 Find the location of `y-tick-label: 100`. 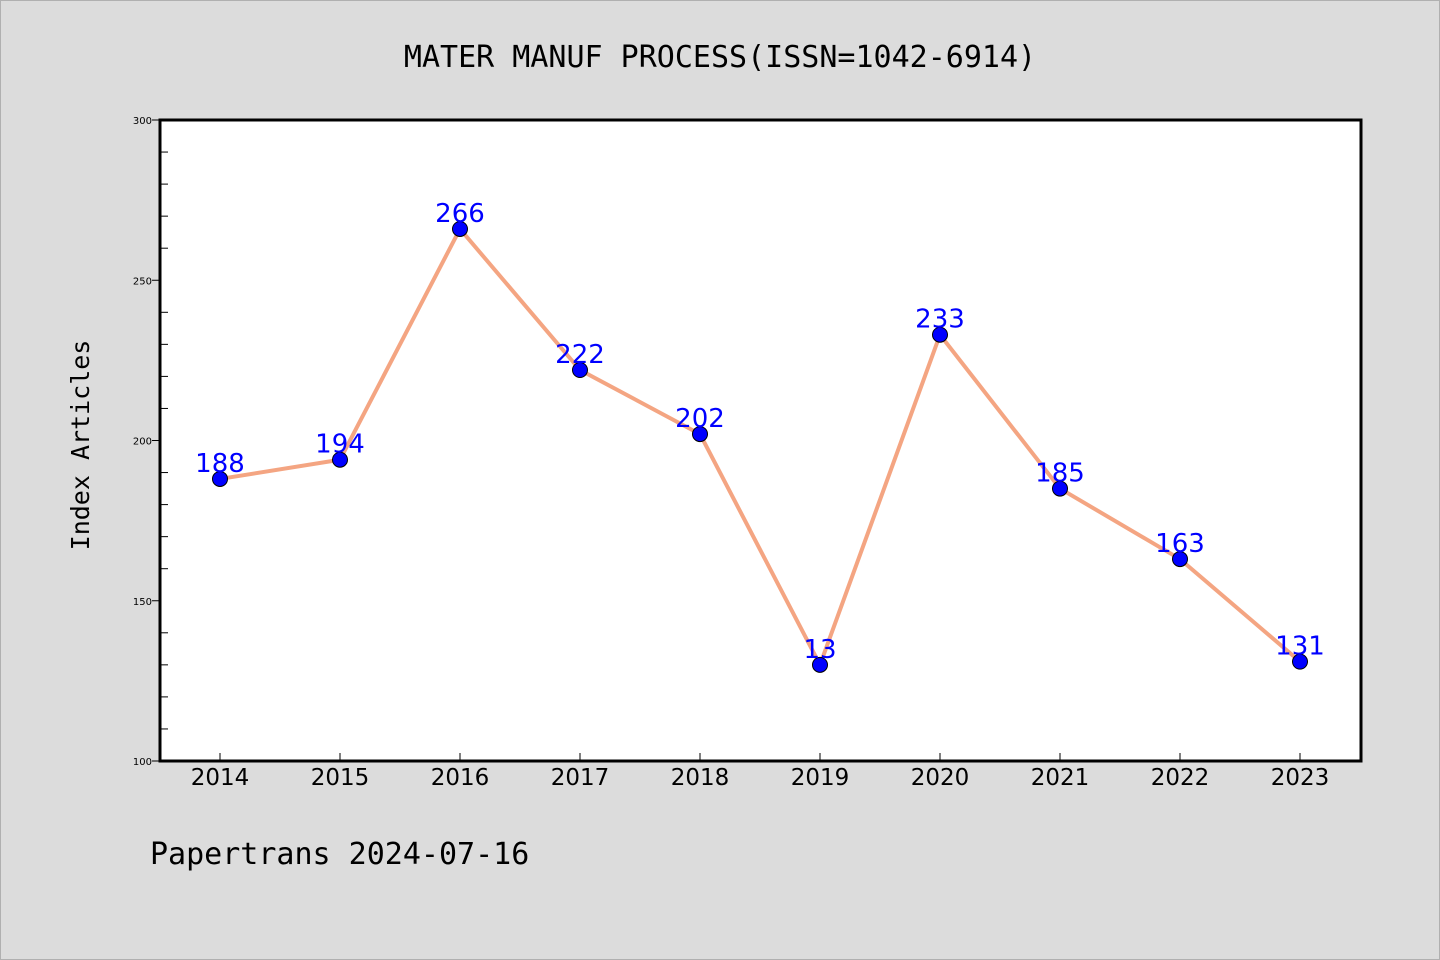

y-tick-label: 100 is located at coordinates (142, 762).